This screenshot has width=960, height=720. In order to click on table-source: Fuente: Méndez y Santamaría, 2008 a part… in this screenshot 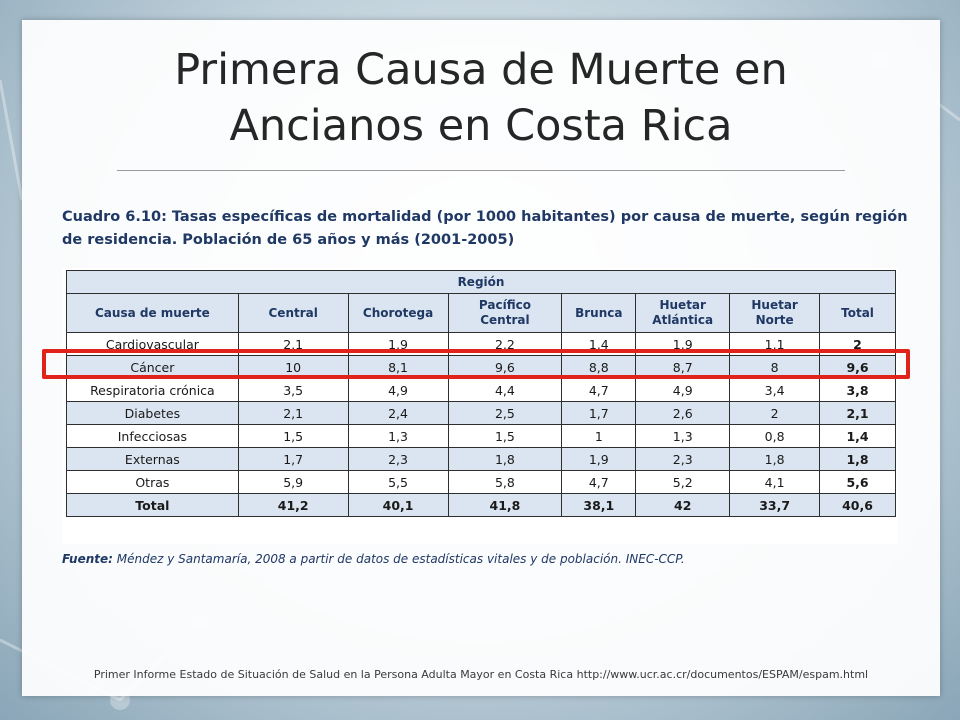, I will do `click(487, 559)`.